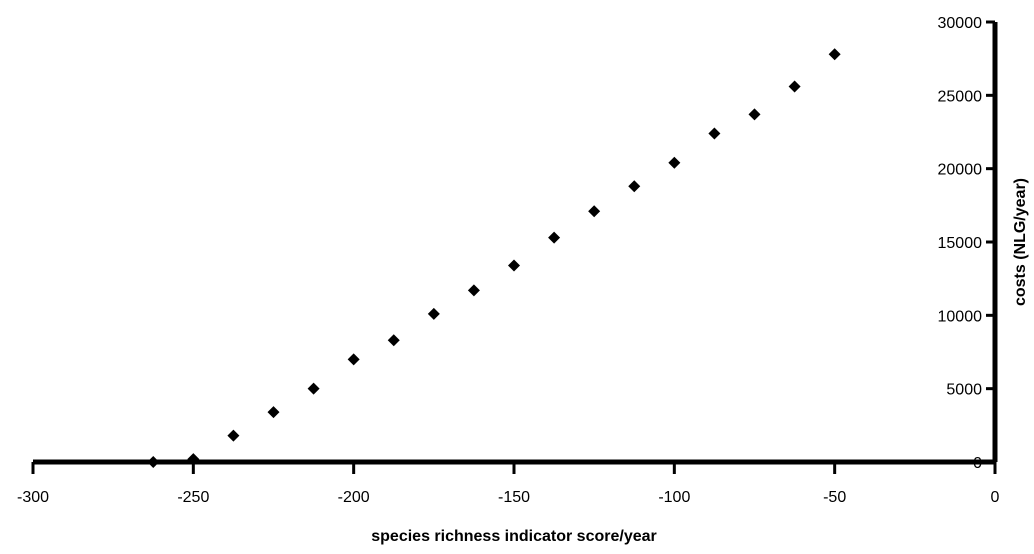  I want to click on y-tick-label: 25000, so click(960, 96).